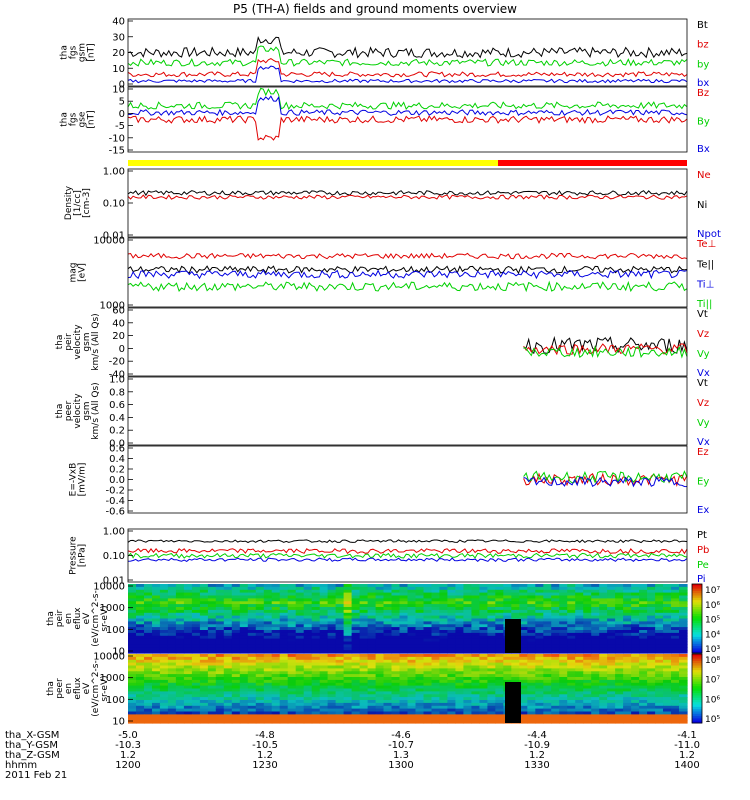  I want to click on colorbar-cell, so click(697, 699).